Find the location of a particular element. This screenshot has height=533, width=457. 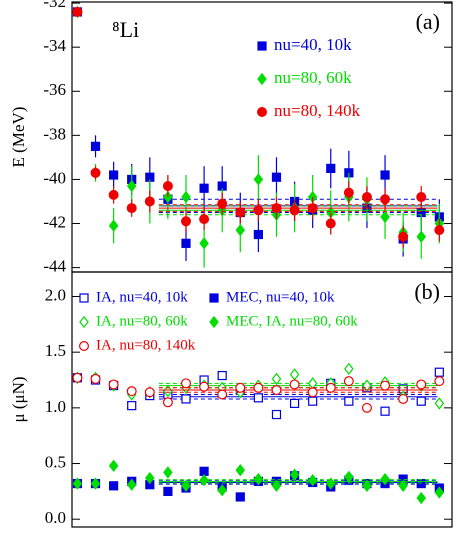

y-tick-label: -36 is located at coordinates (54, 89).